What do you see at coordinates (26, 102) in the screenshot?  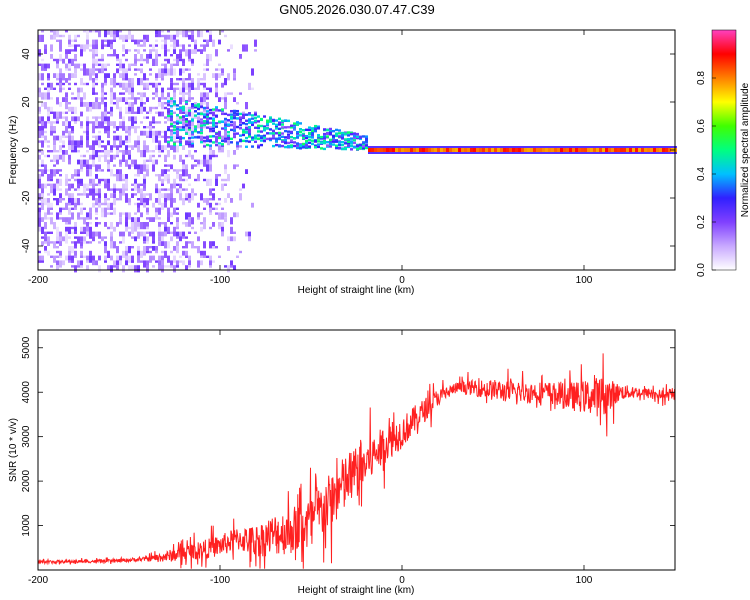 I see `y-tick-label: 20` at bounding box center [26, 102].